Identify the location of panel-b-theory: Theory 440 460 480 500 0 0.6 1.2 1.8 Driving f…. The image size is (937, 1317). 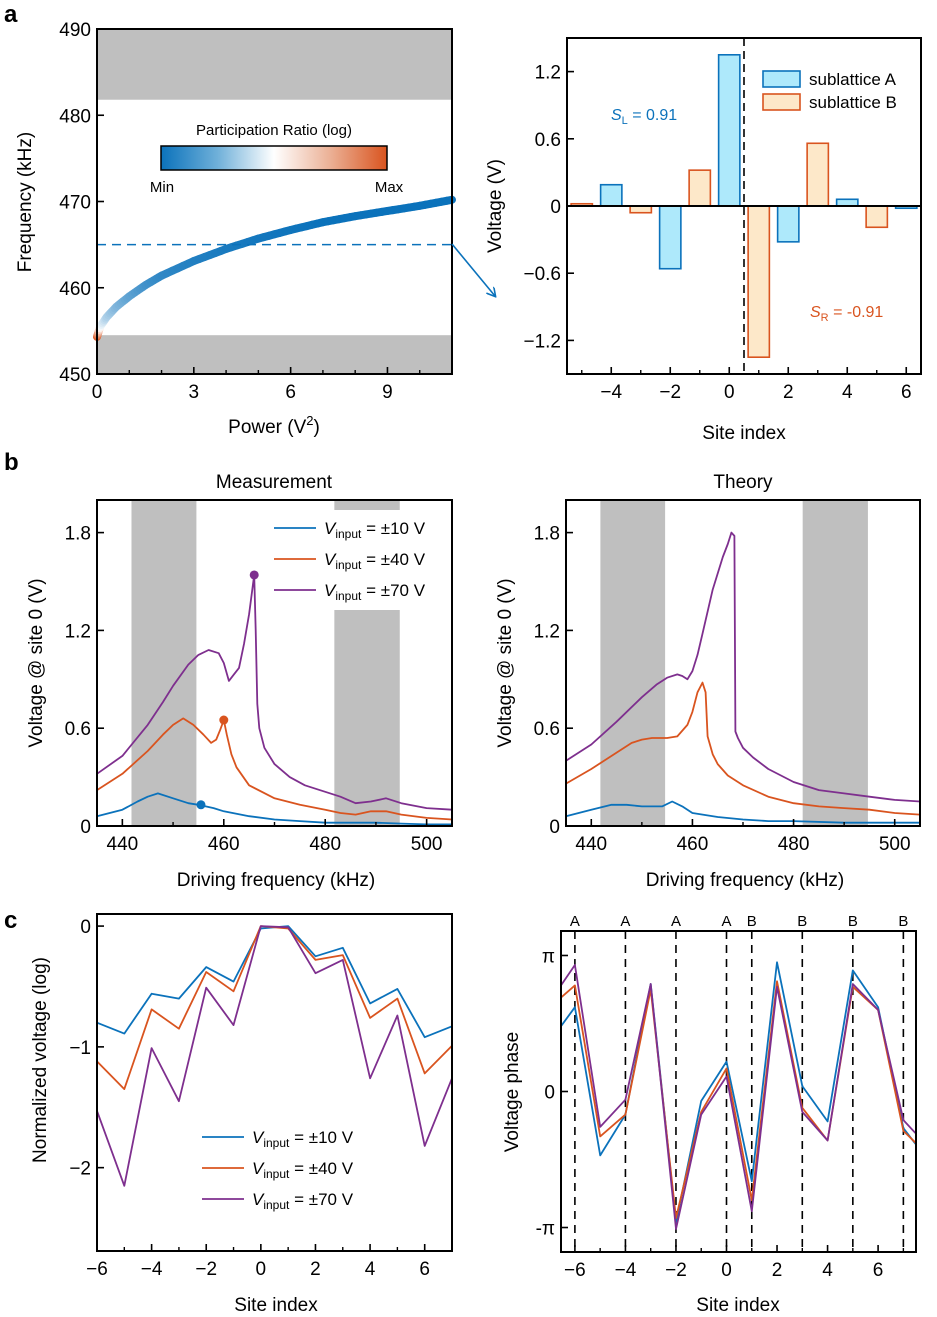
(708, 681).